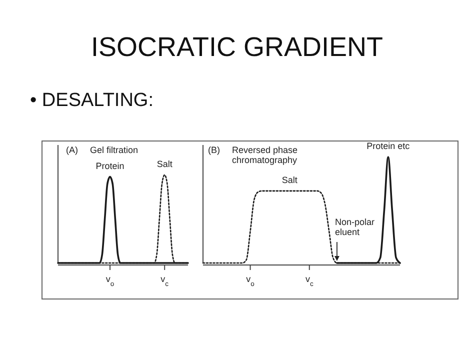 The image size is (474, 355). I want to click on annotation: Non-polar eluent, so click(354, 227).